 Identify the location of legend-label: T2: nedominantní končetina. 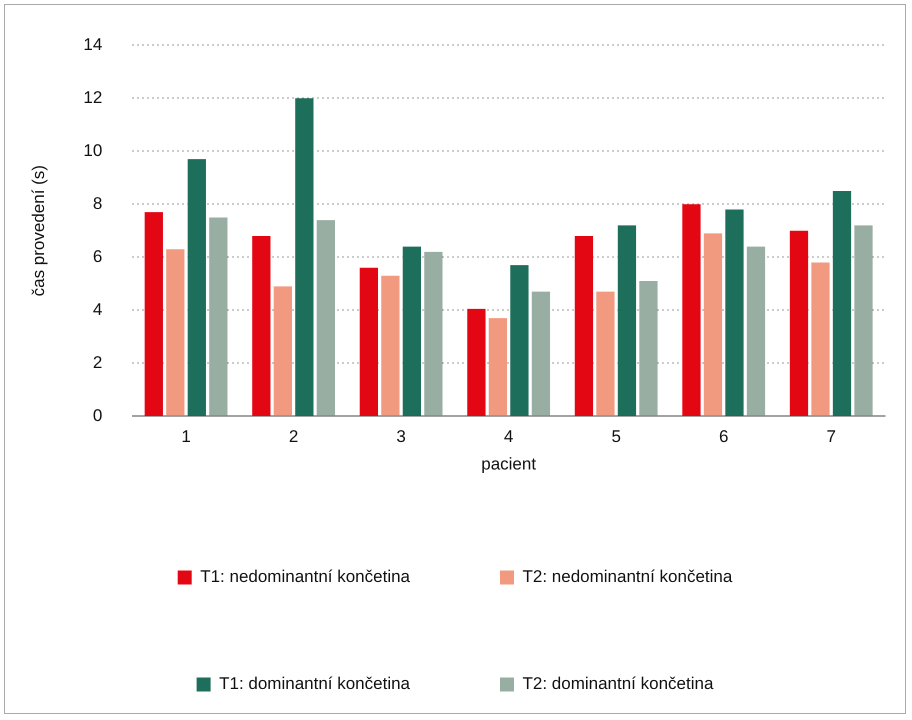
(627, 576).